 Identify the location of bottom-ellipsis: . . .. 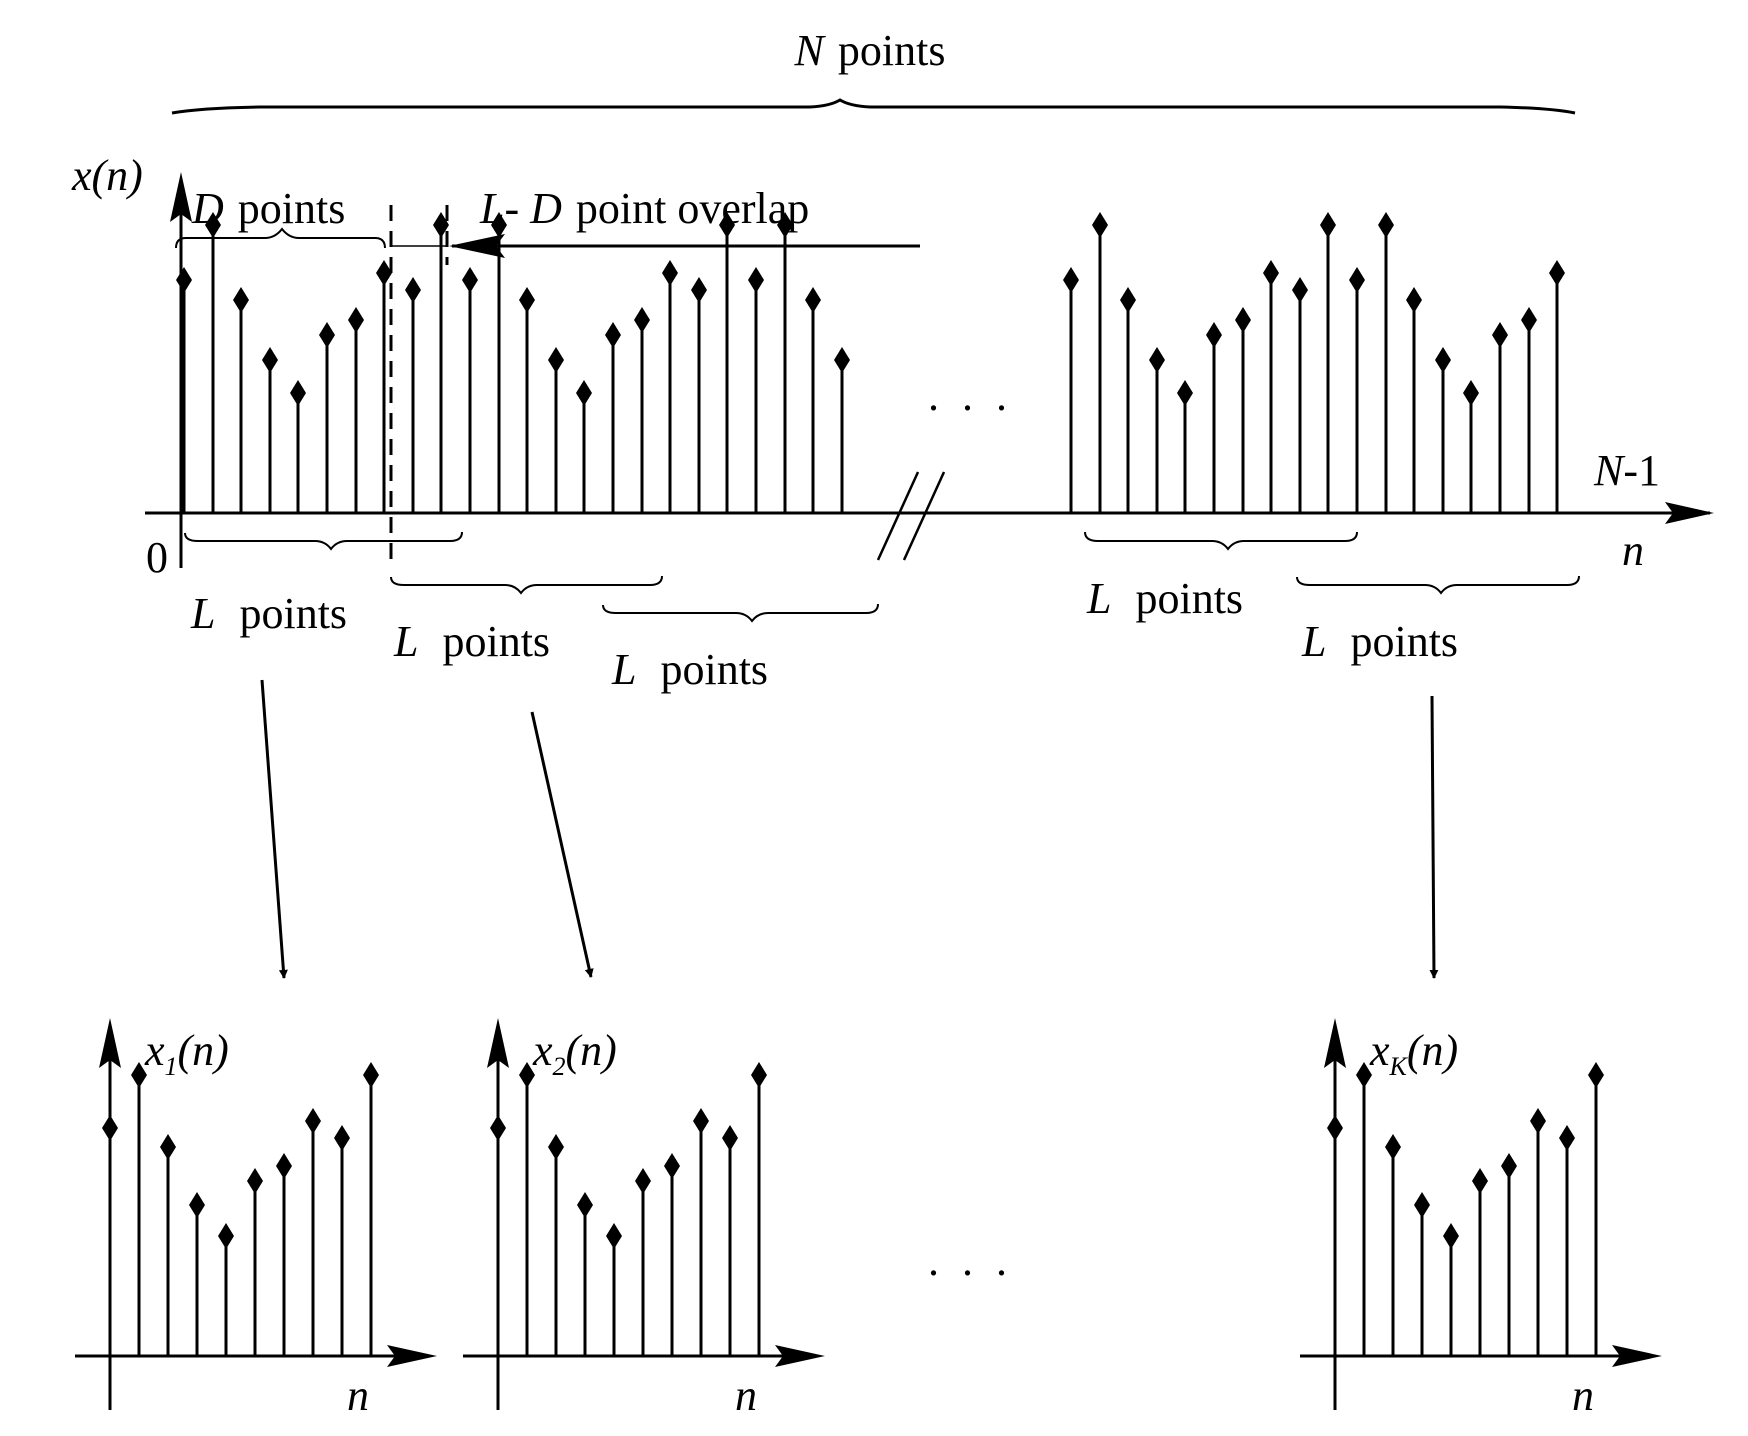
(970, 1260).